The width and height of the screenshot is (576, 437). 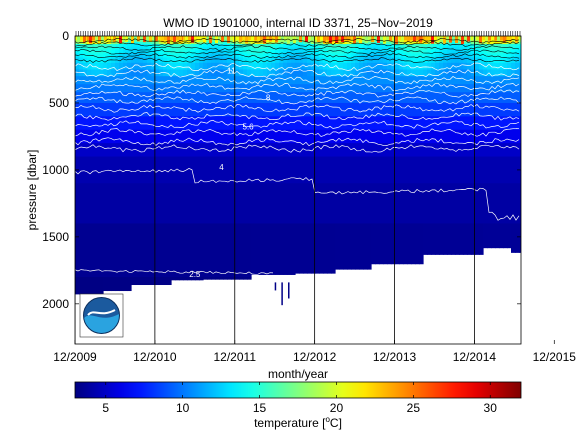 What do you see at coordinates (336, 423) in the screenshot?
I see `colorbar-label-end: C]` at bounding box center [336, 423].